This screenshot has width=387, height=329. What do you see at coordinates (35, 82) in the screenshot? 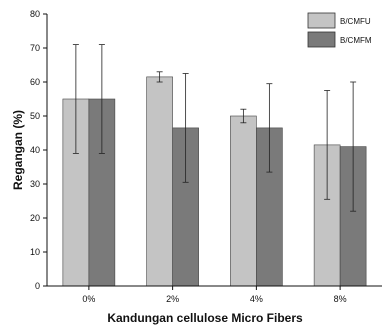
I see `y-tick-label: 60` at bounding box center [35, 82].